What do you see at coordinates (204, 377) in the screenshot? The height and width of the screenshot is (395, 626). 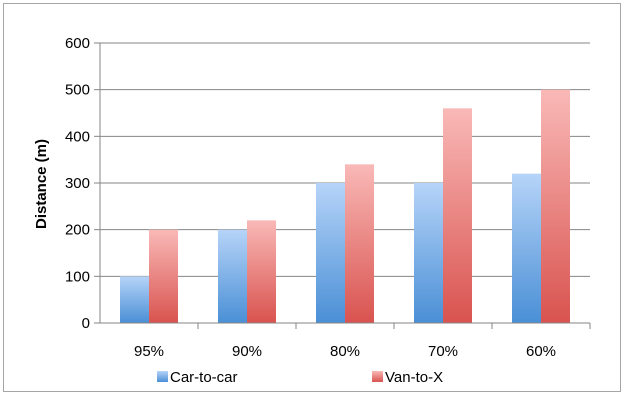 I see `legend-label: Car-to-car` at bounding box center [204, 377].